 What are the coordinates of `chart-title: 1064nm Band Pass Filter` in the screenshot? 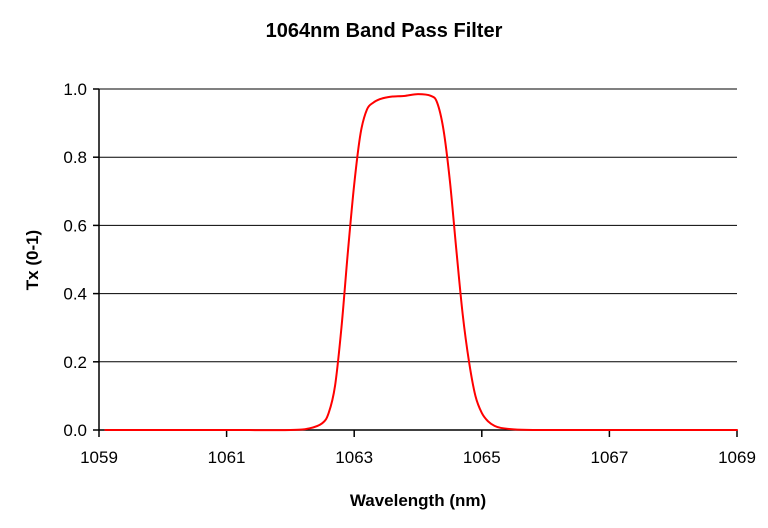 It's located at (384, 31).